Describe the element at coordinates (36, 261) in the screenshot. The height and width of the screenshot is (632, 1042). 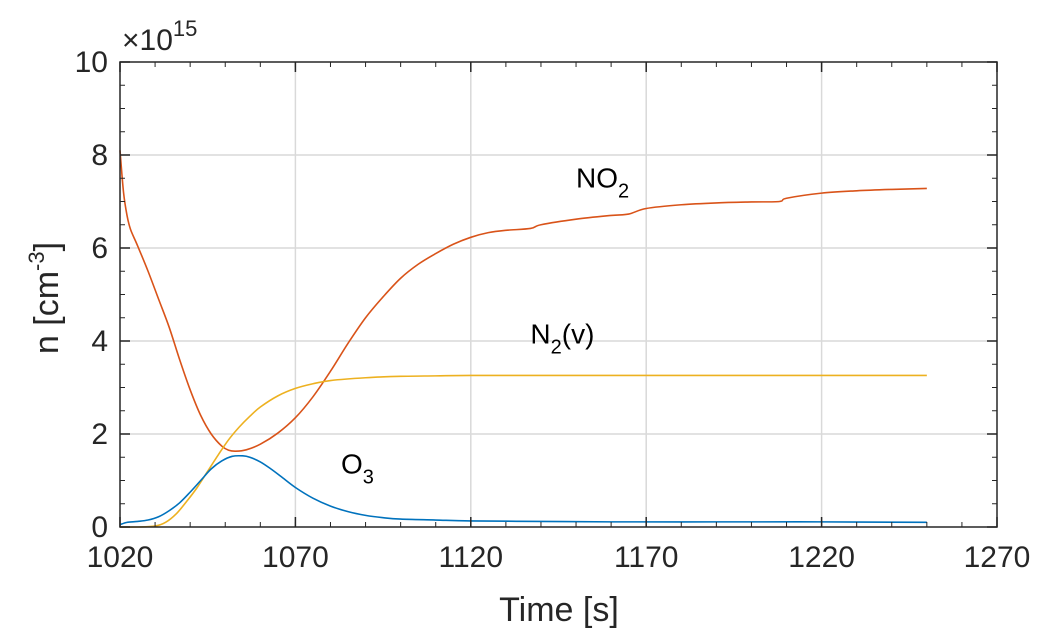
I see `y-axis-label-sup: -3` at that location.